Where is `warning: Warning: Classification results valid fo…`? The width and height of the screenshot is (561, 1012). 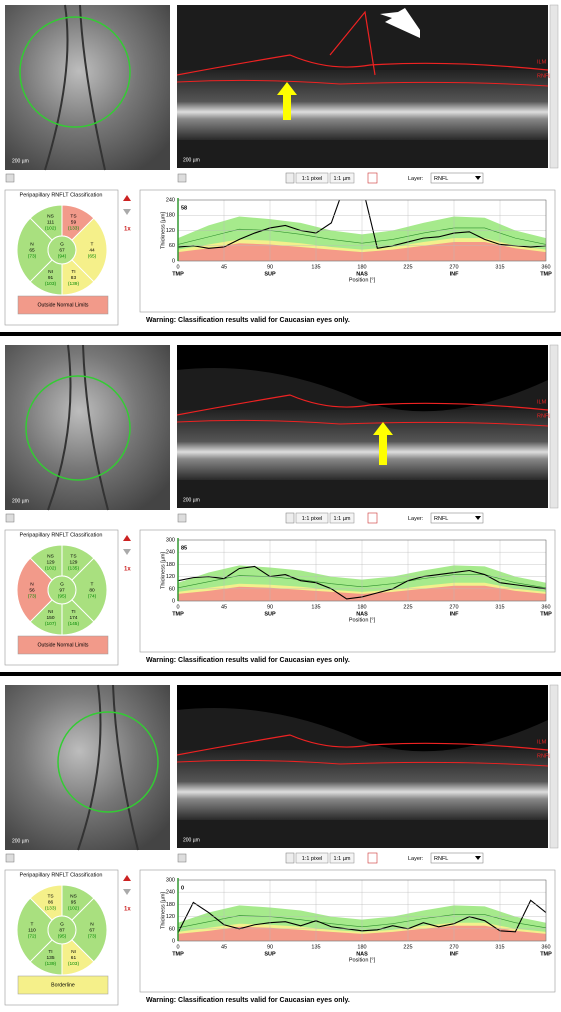 warning: Warning: Classification results valid fo… is located at coordinates (248, 320).